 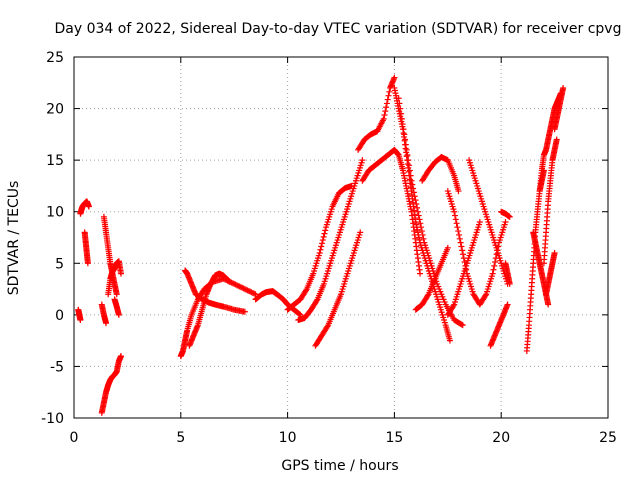 What do you see at coordinates (52, 419) in the screenshot?
I see `y-tick-label: -10` at bounding box center [52, 419].